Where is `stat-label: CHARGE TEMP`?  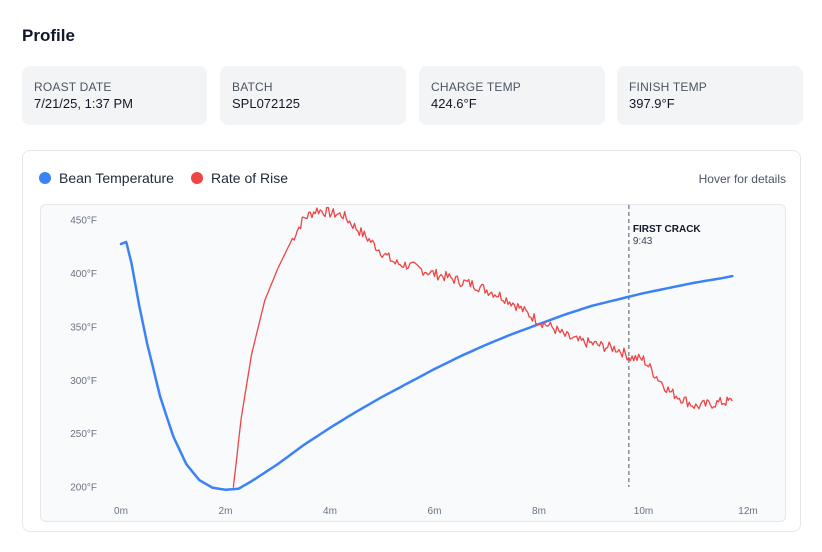 stat-label: CHARGE TEMP is located at coordinates (476, 87).